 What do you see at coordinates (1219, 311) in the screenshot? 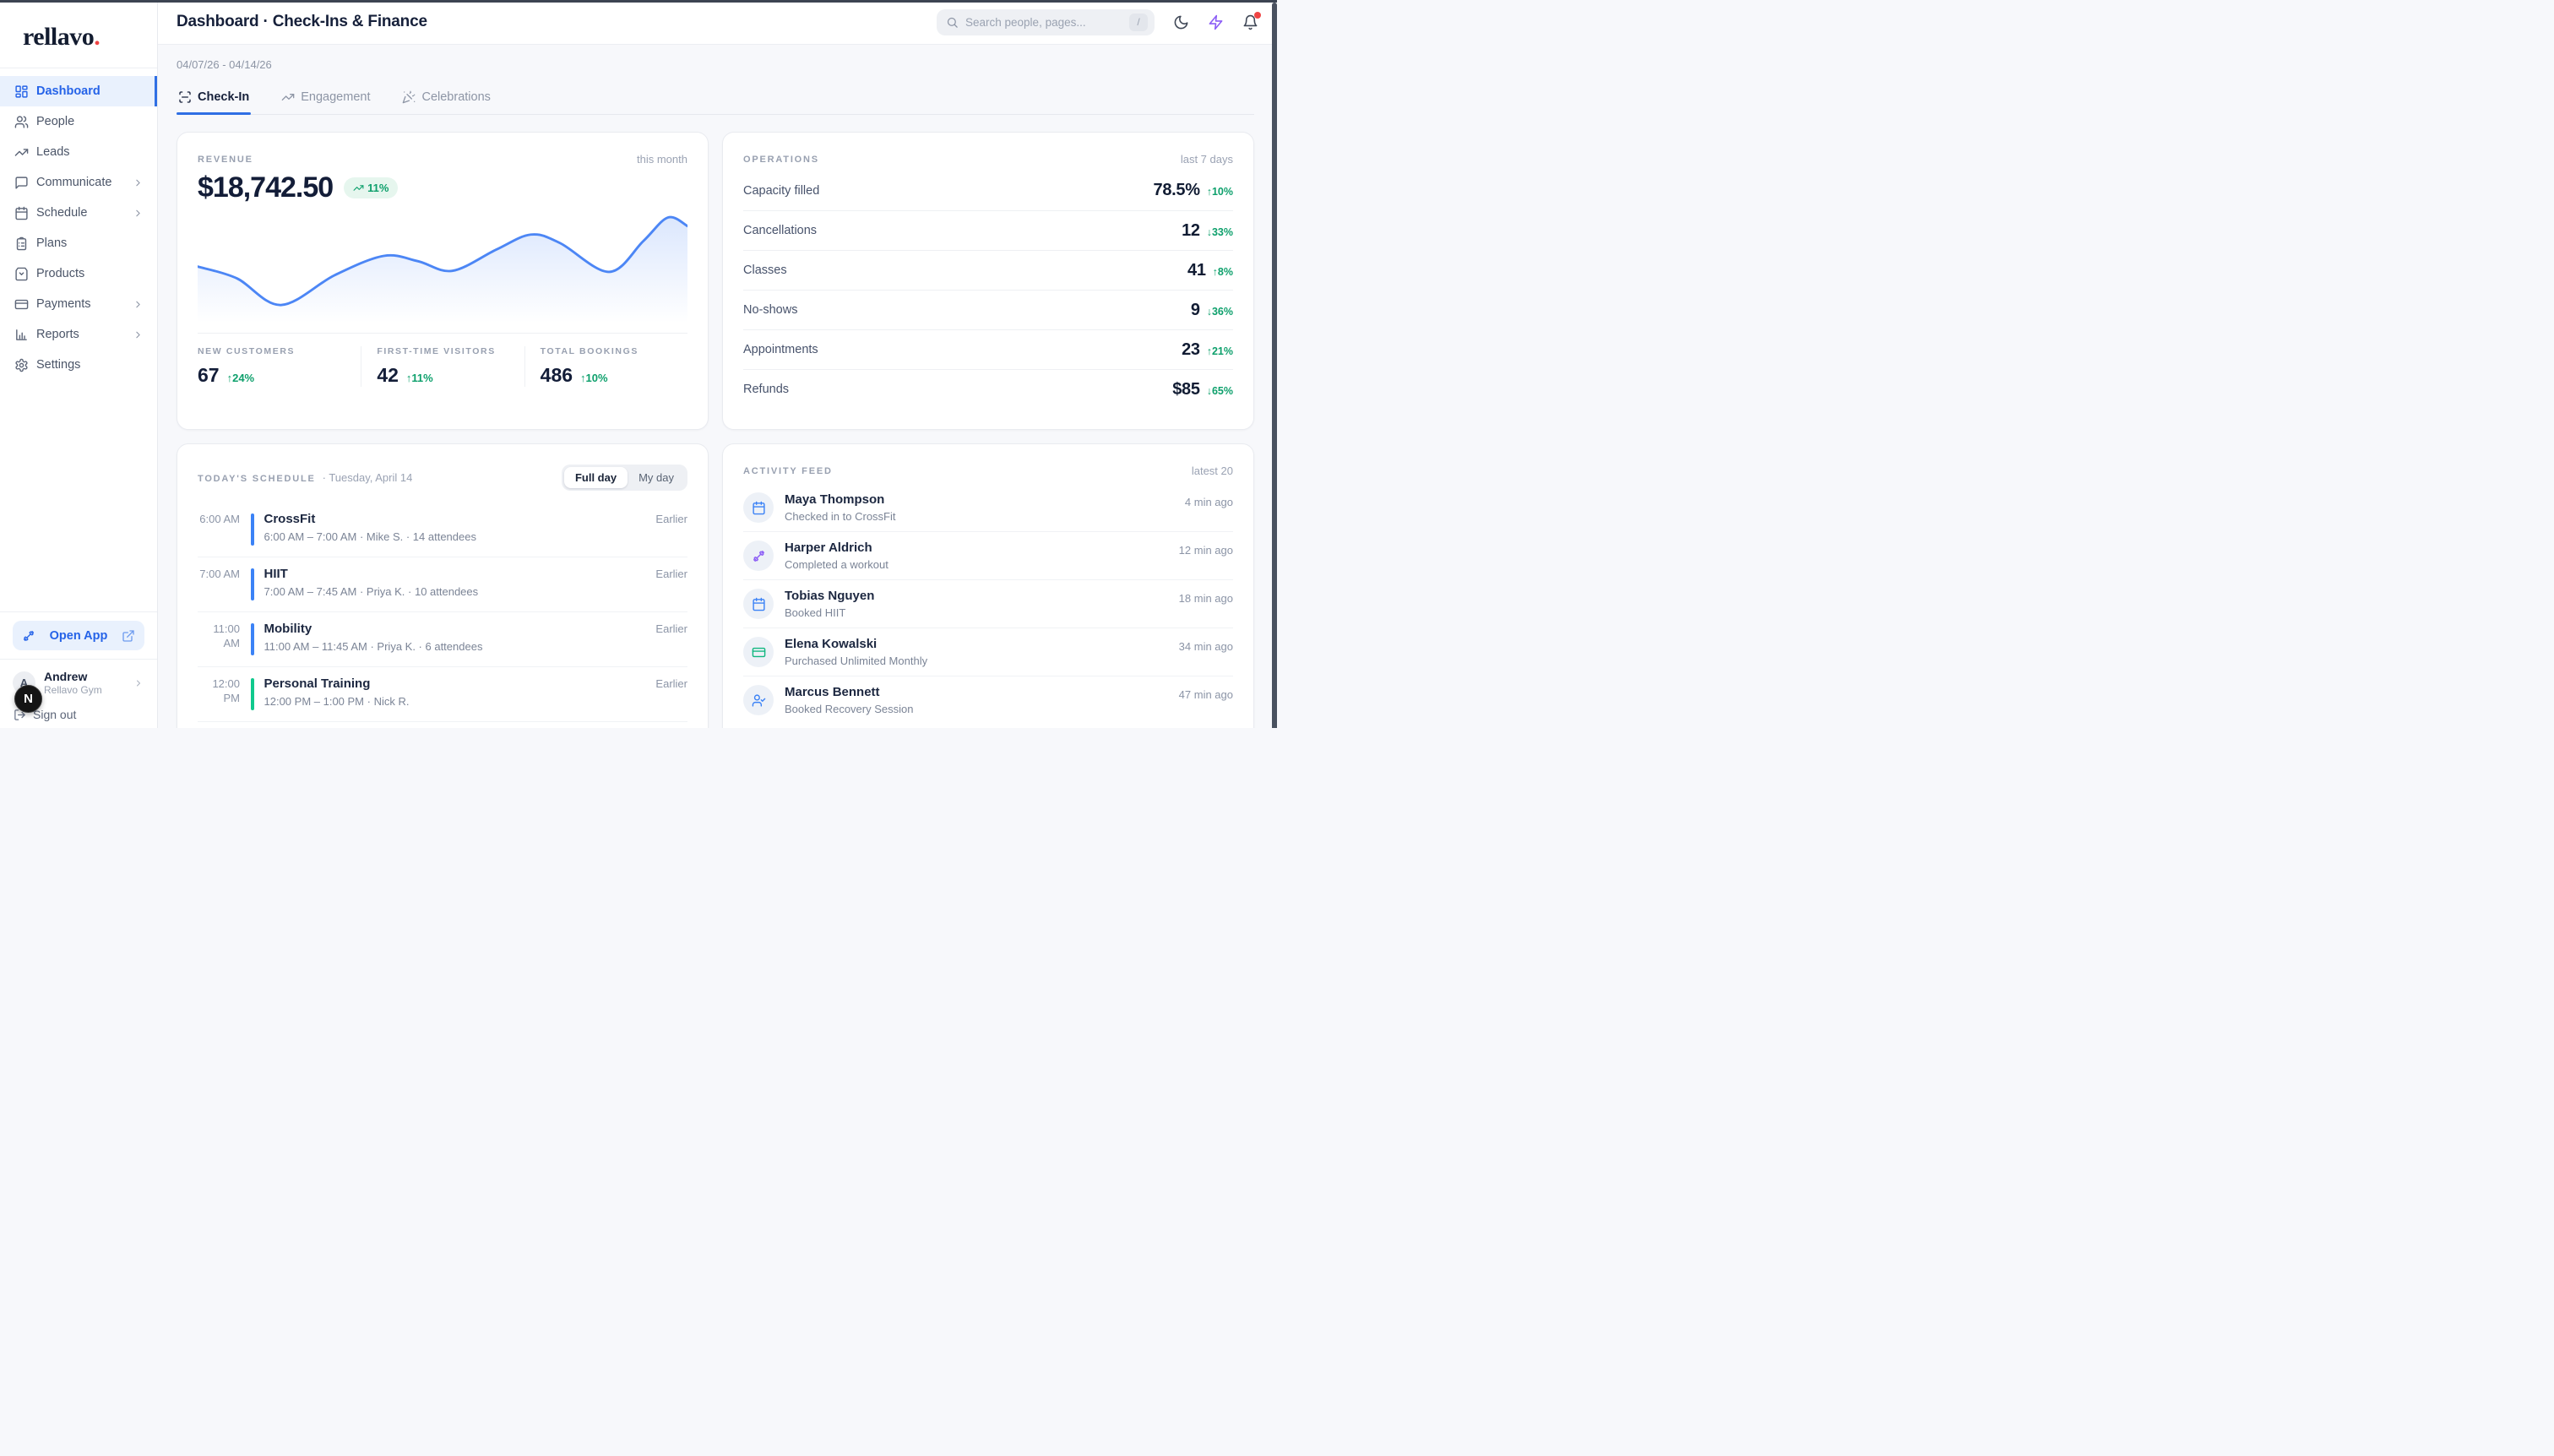
I see `ops-row-change: ↓36%` at bounding box center [1219, 311].